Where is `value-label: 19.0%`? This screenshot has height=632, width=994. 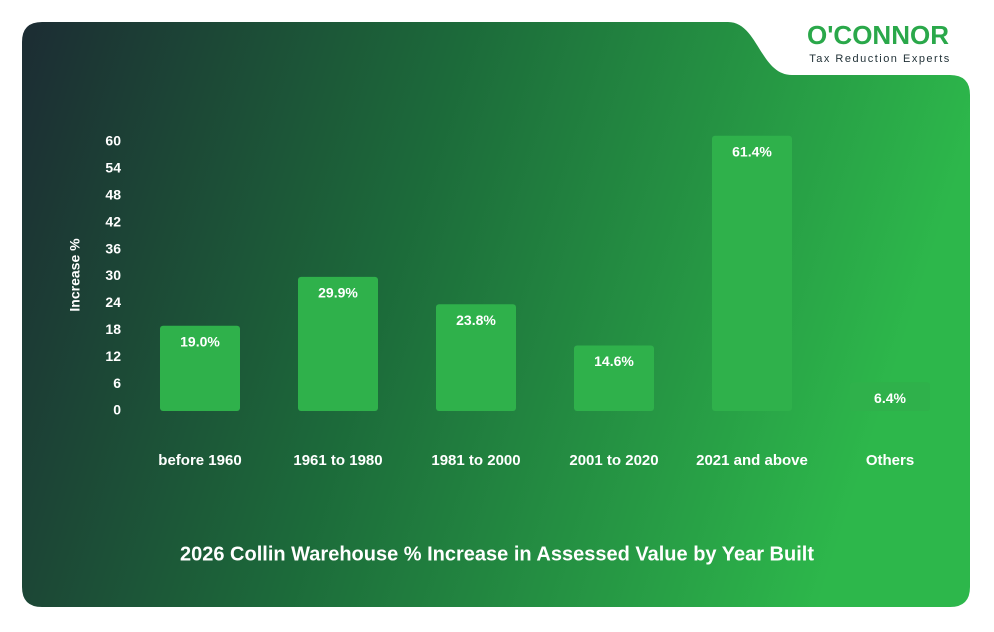
value-label: 19.0% is located at coordinates (200, 342).